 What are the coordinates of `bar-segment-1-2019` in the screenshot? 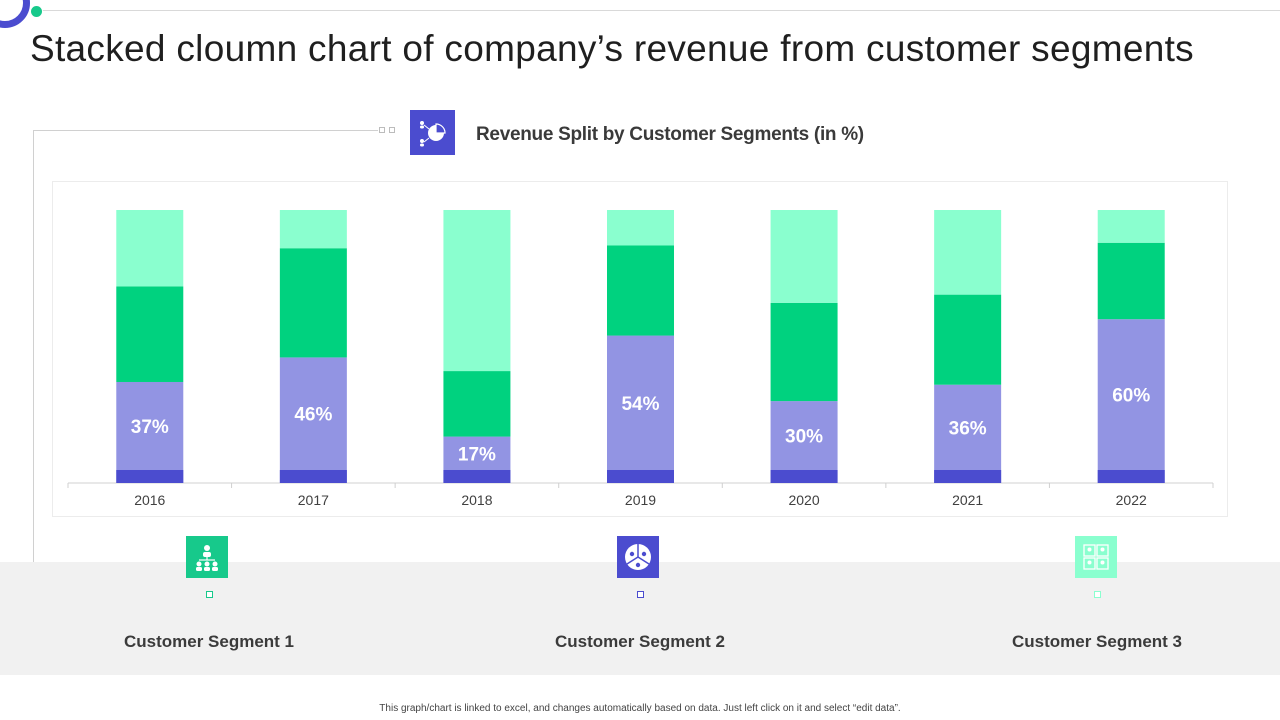 It's located at (640, 409).